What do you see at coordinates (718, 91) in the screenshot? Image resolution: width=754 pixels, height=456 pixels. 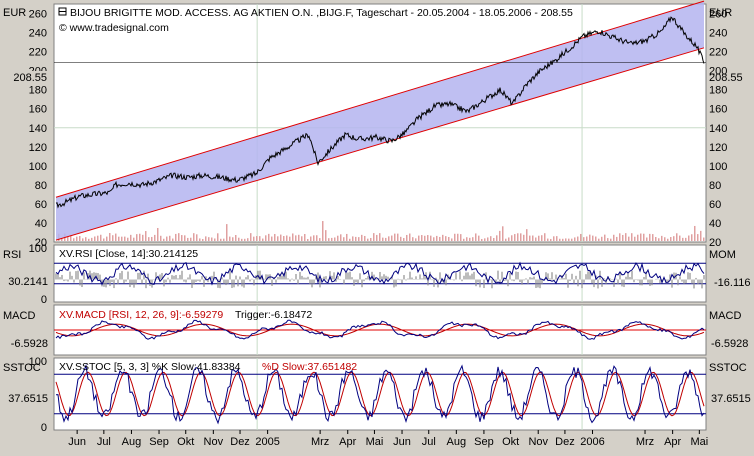 I see `price-tick-label-right: 180` at bounding box center [718, 91].